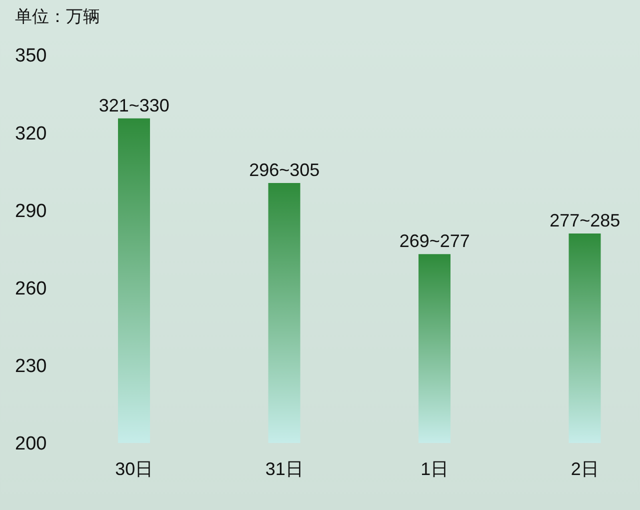 This screenshot has width=640, height=510. What do you see at coordinates (134, 468) in the screenshot?
I see `x-tick-label: 30日` at bounding box center [134, 468].